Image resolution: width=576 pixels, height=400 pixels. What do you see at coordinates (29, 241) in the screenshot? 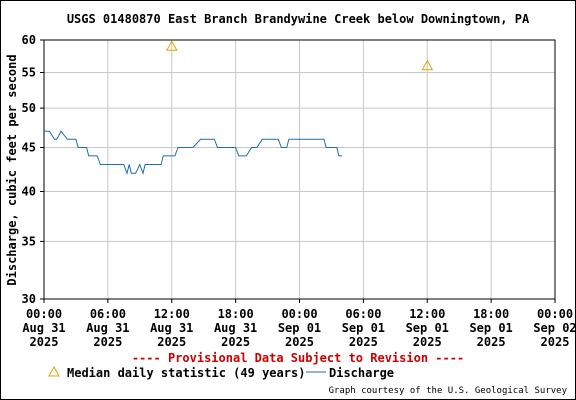
I see `y-tick-label: 35` at bounding box center [29, 241].